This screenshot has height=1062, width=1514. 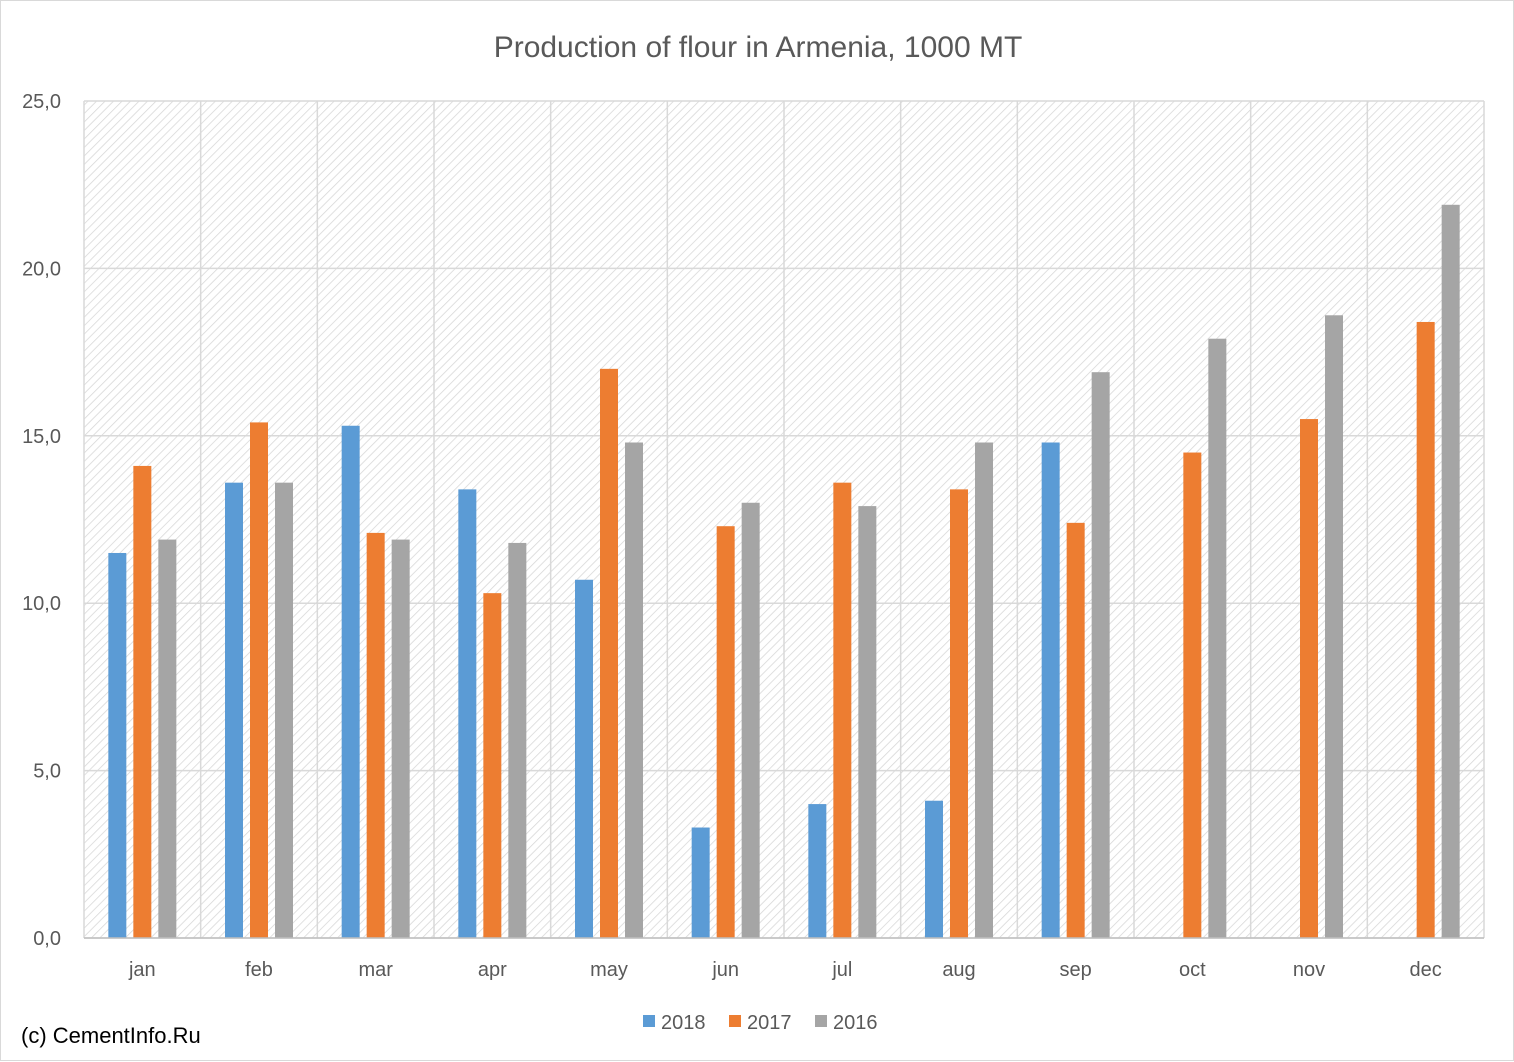 I want to click on bar-2018-feb, so click(x=234, y=710).